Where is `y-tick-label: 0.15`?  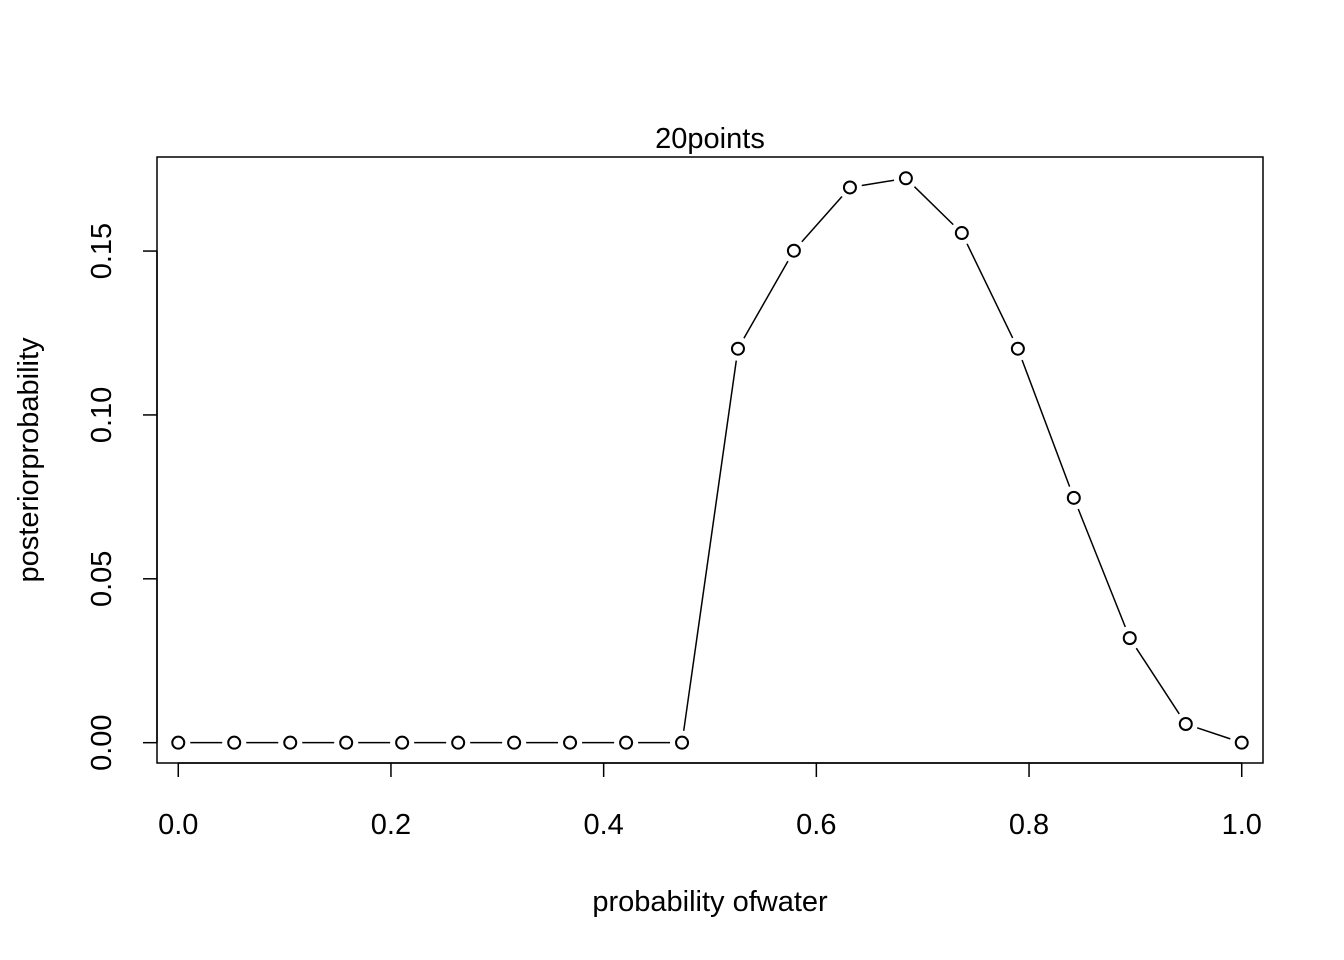
y-tick-label: 0.15 is located at coordinates (102, 251).